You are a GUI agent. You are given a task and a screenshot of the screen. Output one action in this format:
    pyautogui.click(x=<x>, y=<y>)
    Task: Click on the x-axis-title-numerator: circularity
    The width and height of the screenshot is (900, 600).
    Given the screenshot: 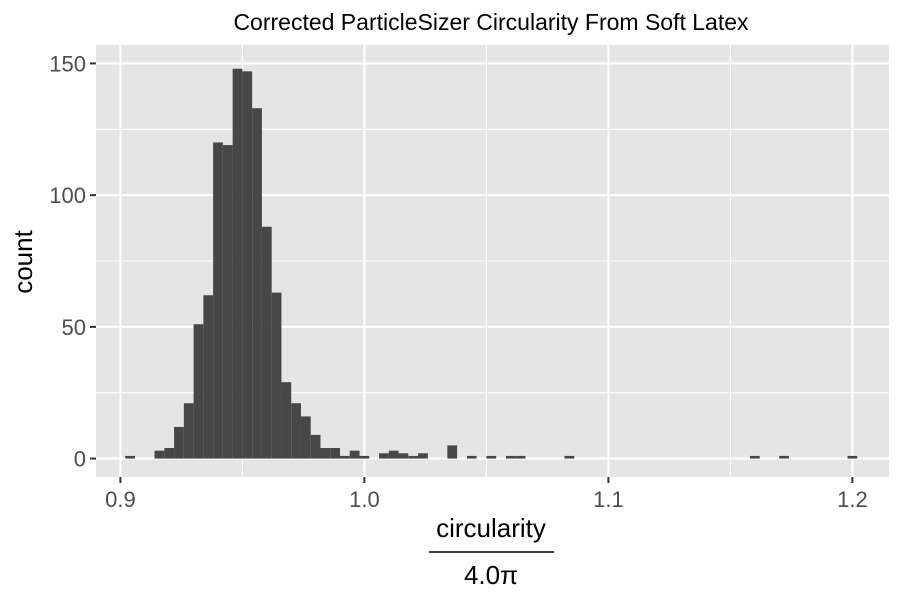 What is the action you would take?
    pyautogui.click(x=491, y=528)
    